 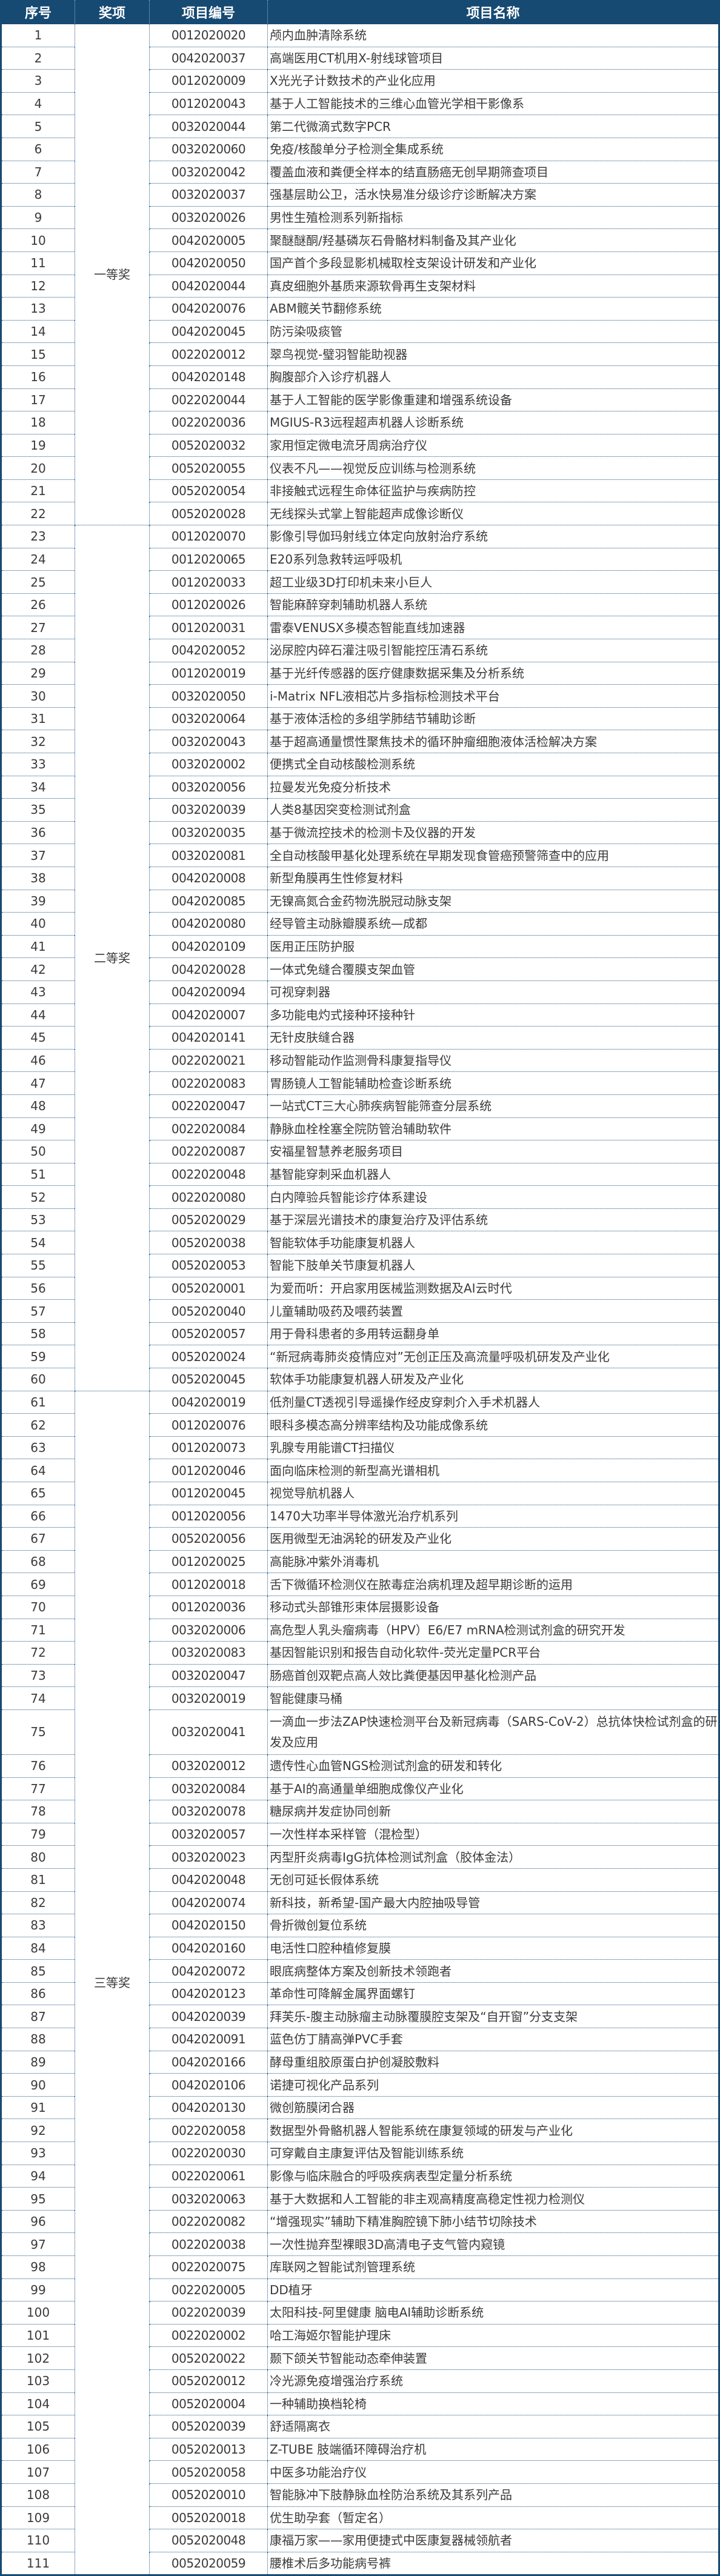 What do you see at coordinates (493, 969) in the screenshot?
I see `project-name: 一体式免缝合覆膜支架血管` at bounding box center [493, 969].